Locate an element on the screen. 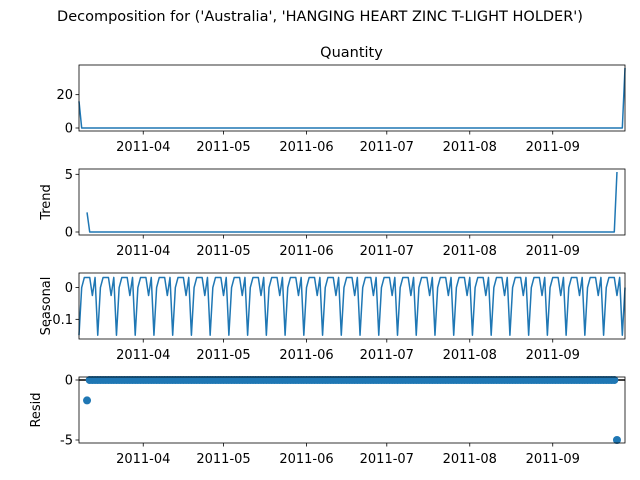 The width and height of the screenshot is (640, 480). seasonal-x-tick-label: 2011-07 is located at coordinates (387, 355).